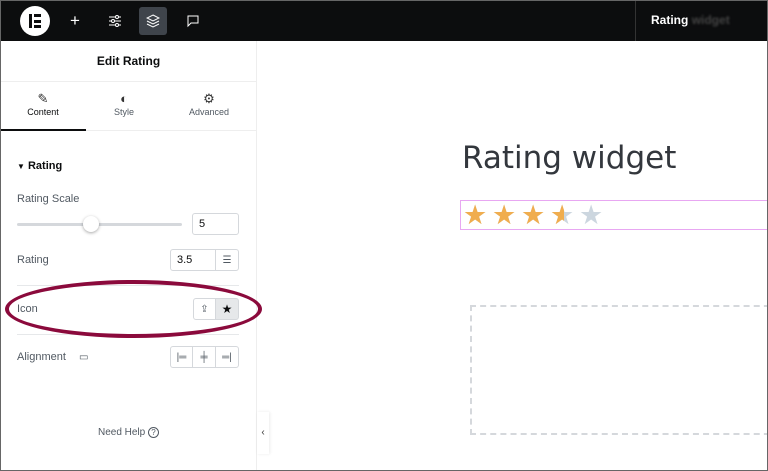 The height and width of the screenshot is (471, 768). What do you see at coordinates (193, 21) in the screenshot?
I see `comment-icon` at bounding box center [193, 21].